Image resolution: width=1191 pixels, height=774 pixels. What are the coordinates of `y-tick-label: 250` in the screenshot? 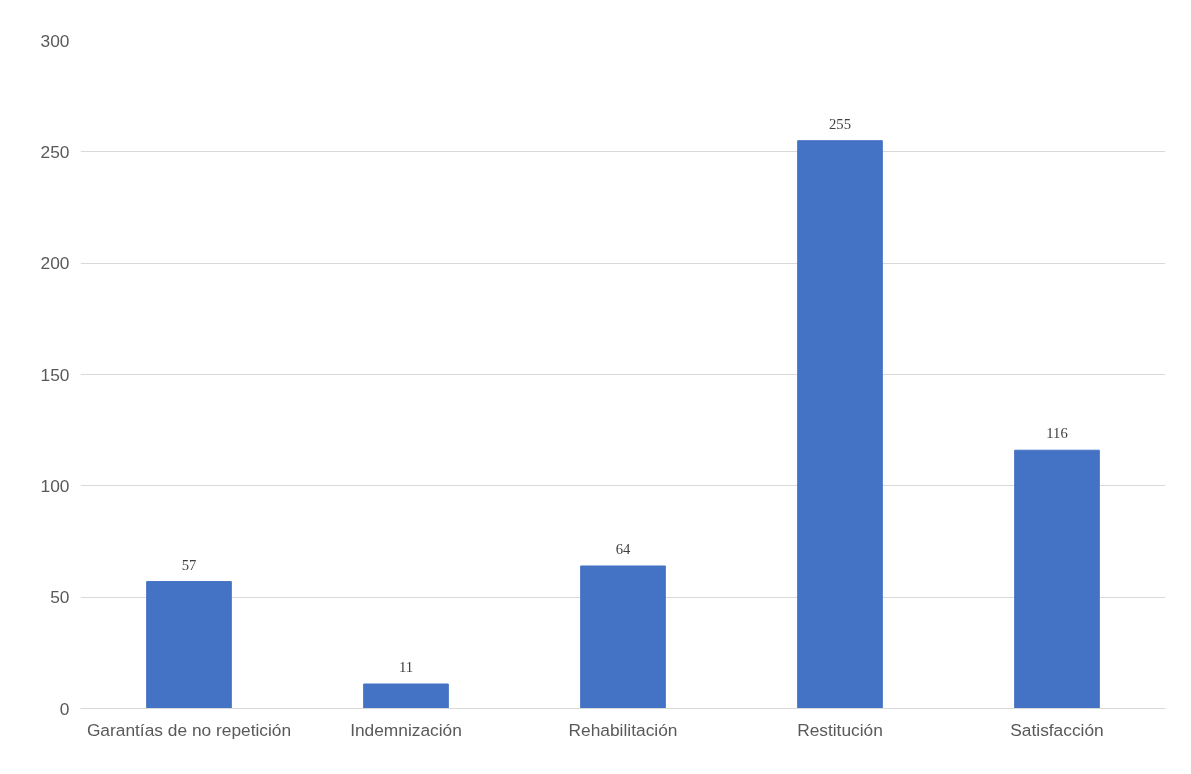 It's located at (55, 151).